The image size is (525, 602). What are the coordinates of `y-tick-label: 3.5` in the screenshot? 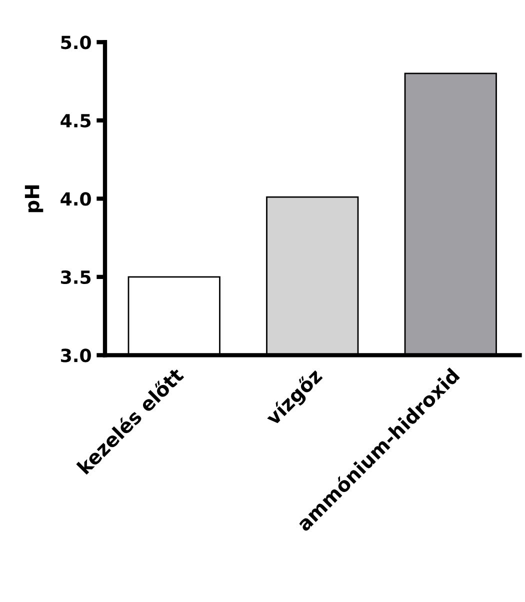 It's located at (76, 277).